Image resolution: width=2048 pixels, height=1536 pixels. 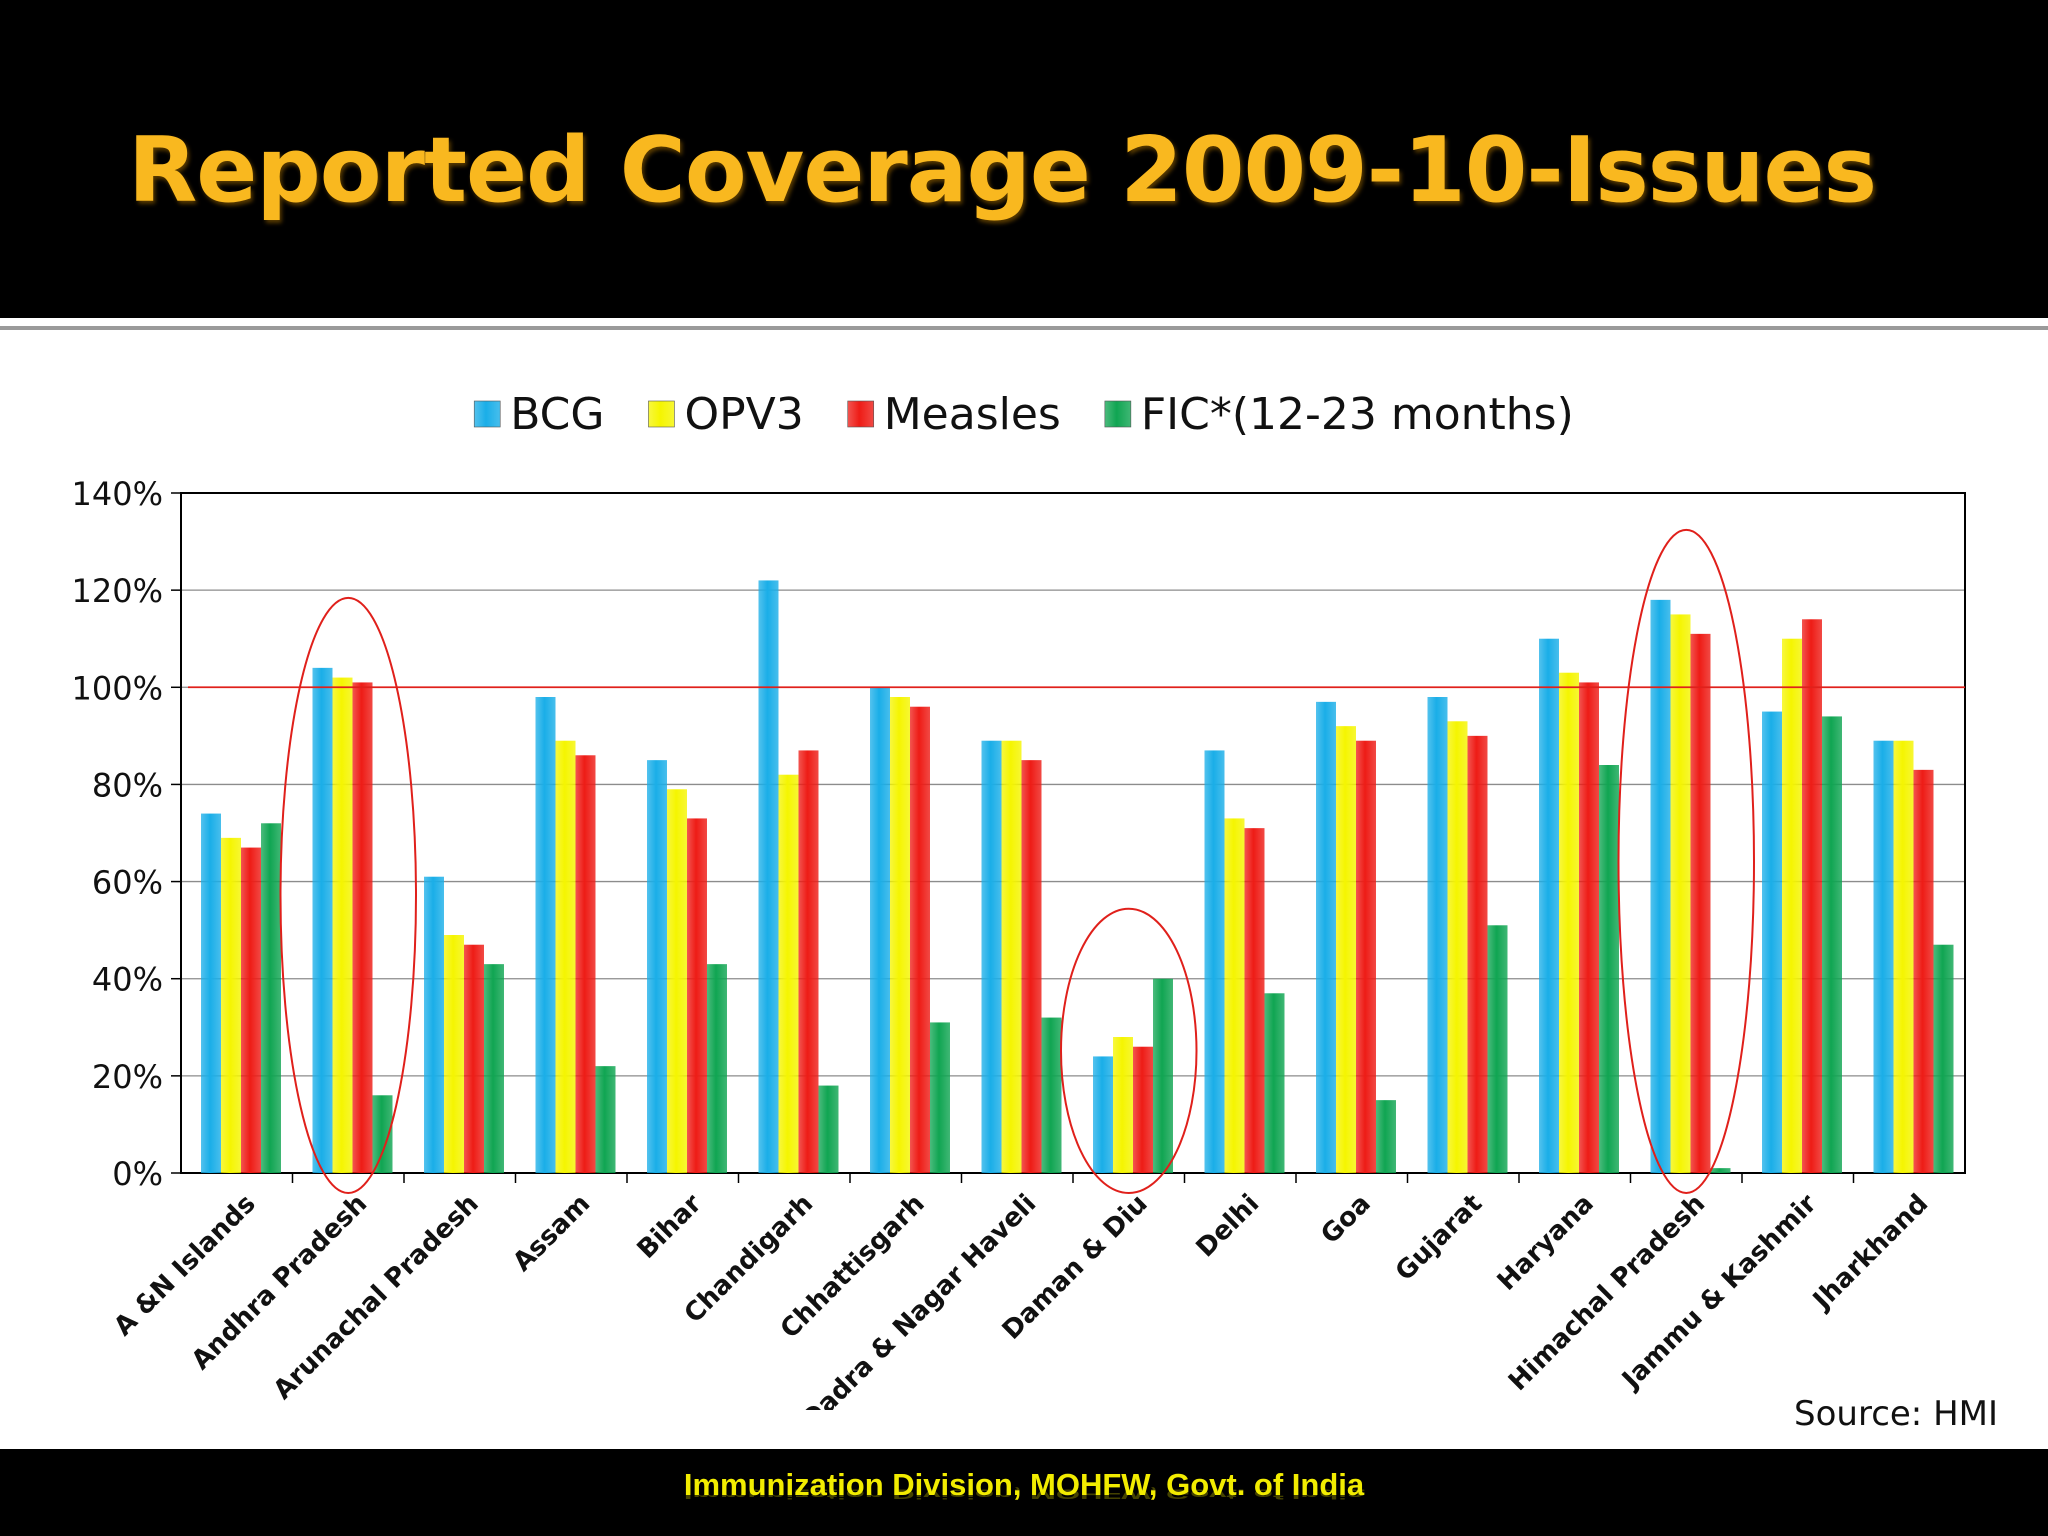 What do you see at coordinates (376, 1297) in the screenshot?
I see `x-tick-label: Arunachal Pradesh` at bounding box center [376, 1297].